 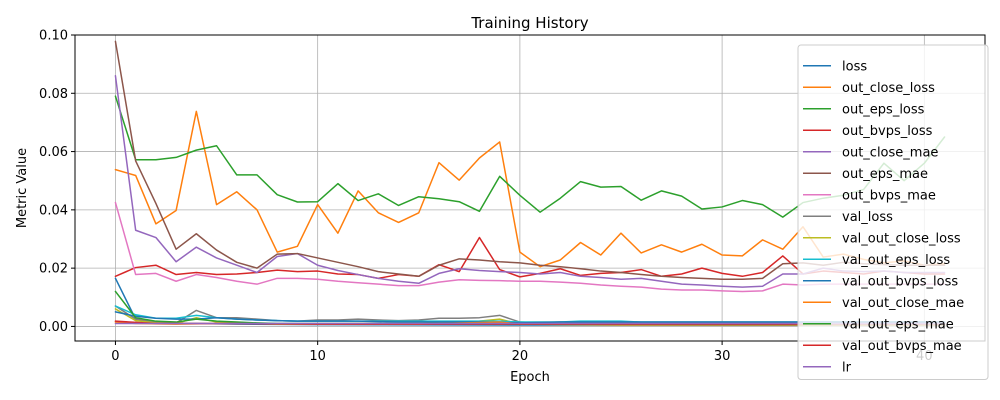 I want to click on legend-label: val_out_close_mae, so click(x=903, y=303).